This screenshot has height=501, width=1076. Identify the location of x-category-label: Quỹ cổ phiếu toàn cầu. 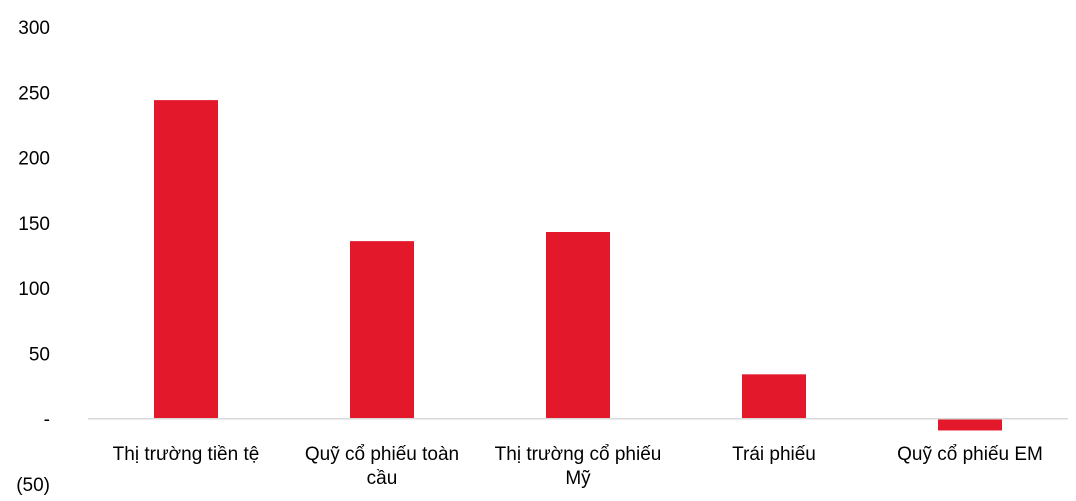
(382, 466).